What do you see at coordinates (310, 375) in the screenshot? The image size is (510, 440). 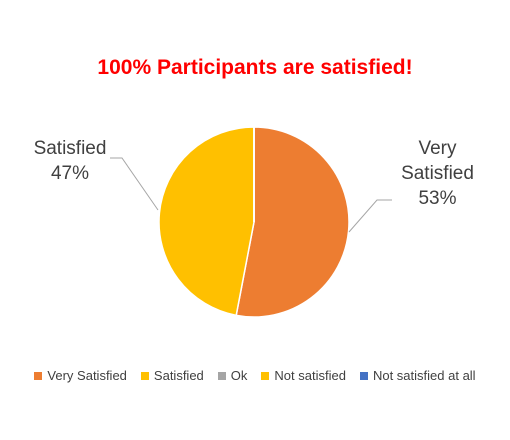 I see `legend-label: Not satisfied` at bounding box center [310, 375].